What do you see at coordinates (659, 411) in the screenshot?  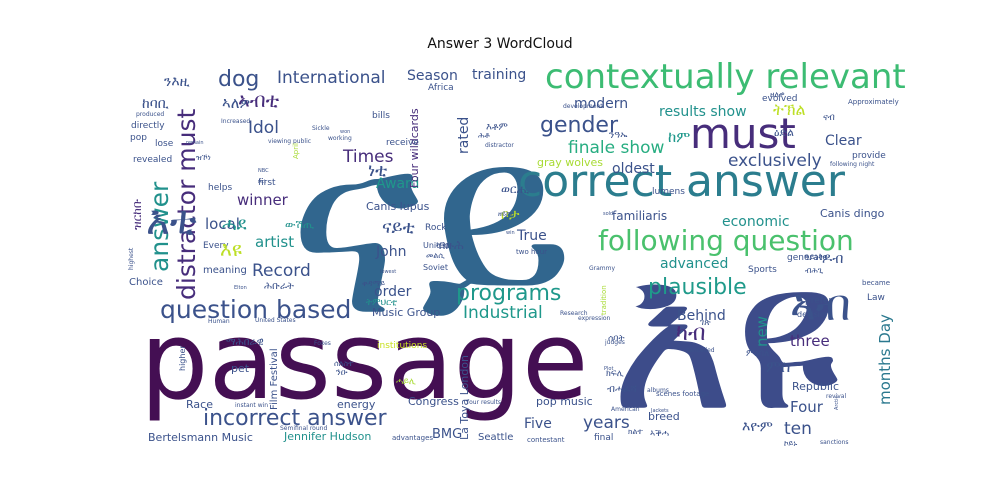 I see `word-135: Jackets` at bounding box center [659, 411].